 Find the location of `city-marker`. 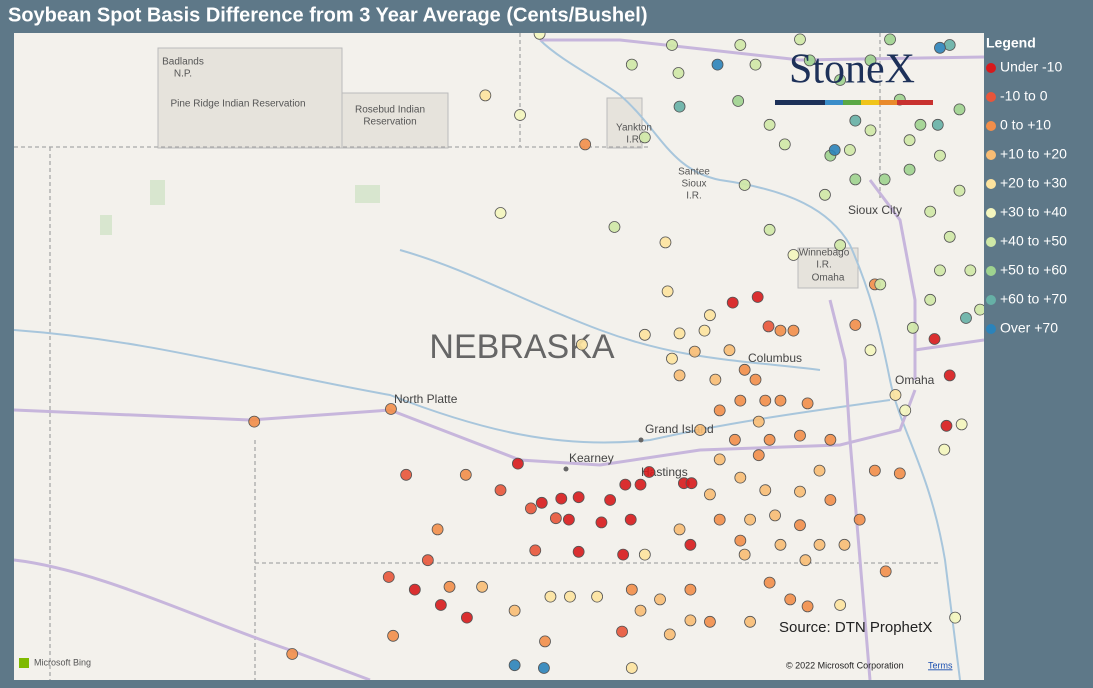

city-marker is located at coordinates (641, 440).